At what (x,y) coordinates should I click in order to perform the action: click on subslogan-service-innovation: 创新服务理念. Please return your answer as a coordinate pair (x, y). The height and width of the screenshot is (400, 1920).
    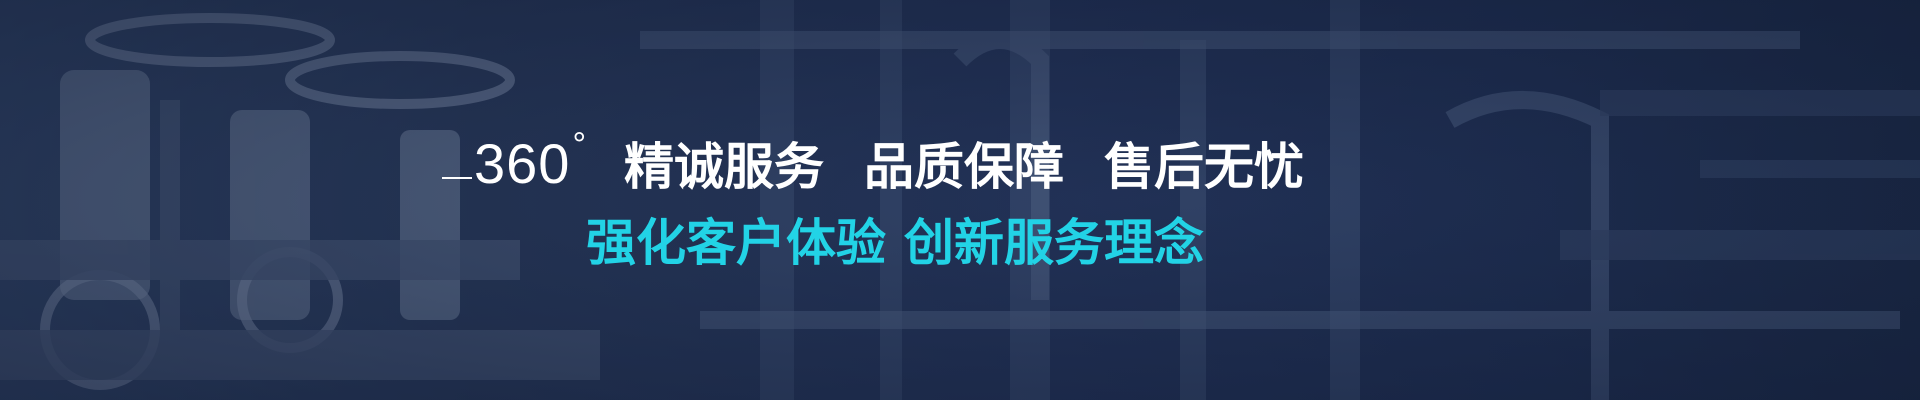
    Looking at the image, I should click on (1054, 243).